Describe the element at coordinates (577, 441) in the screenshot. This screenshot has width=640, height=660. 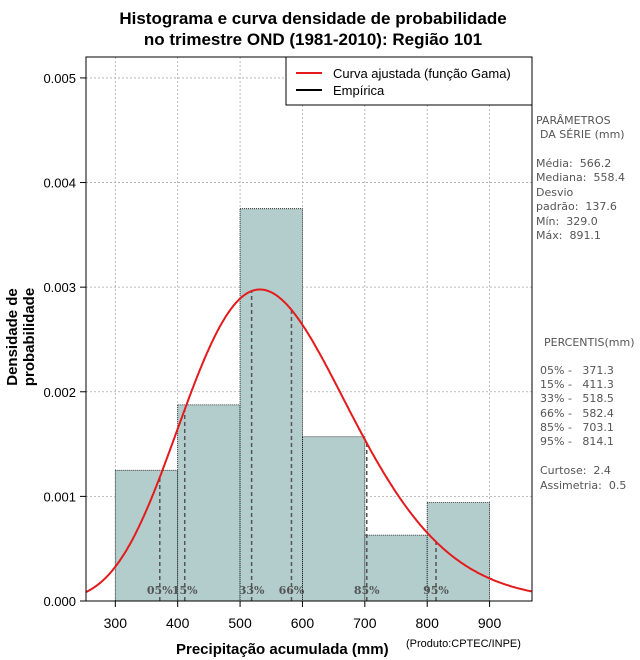
I see `percentil-95: 95% - 814.1` at that location.